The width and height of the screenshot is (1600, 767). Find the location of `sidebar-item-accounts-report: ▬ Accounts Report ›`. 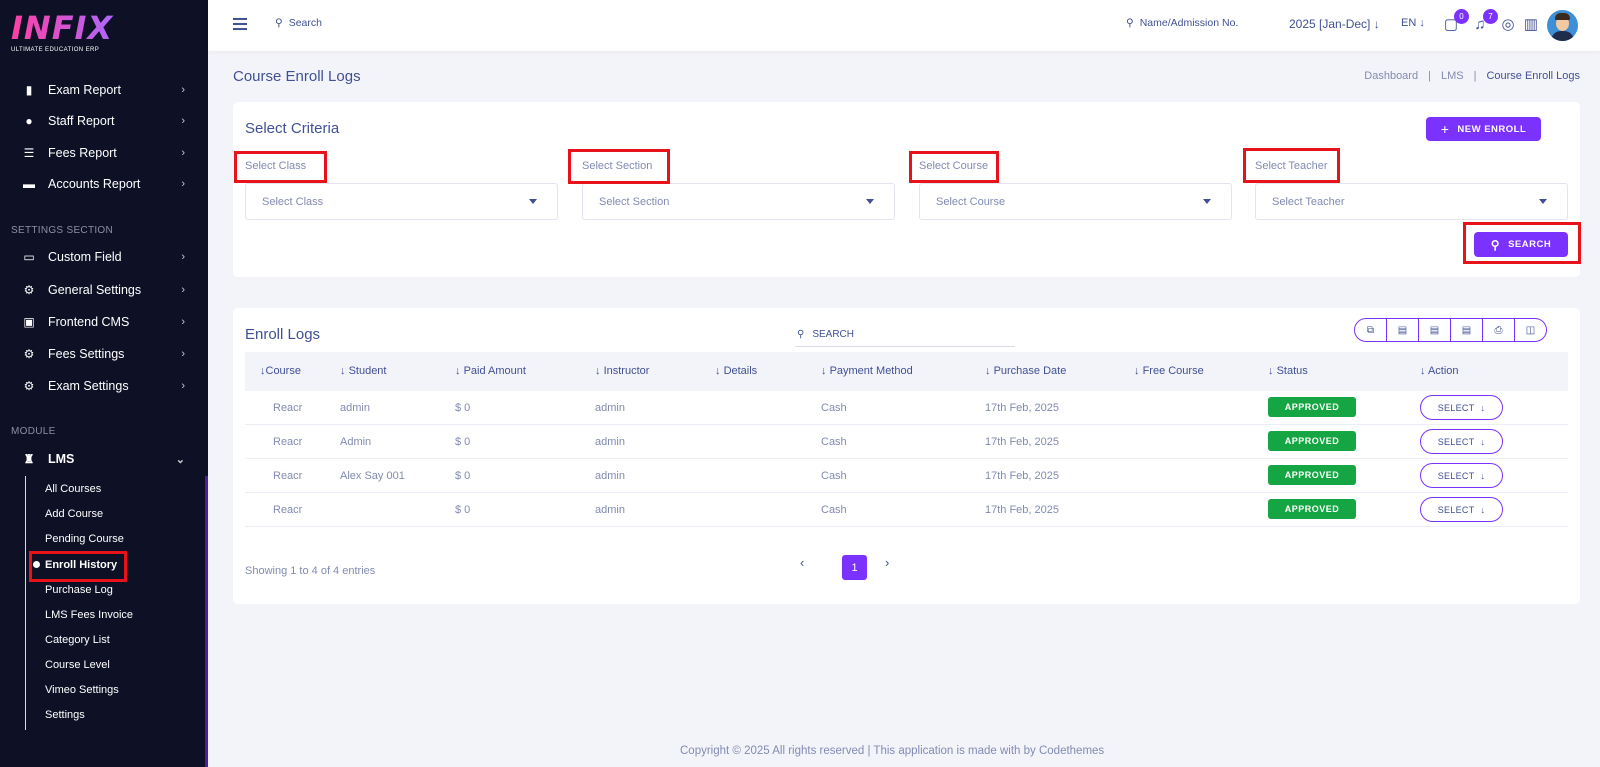

sidebar-item-accounts-report: ▬ Accounts Report › is located at coordinates (102, 184).